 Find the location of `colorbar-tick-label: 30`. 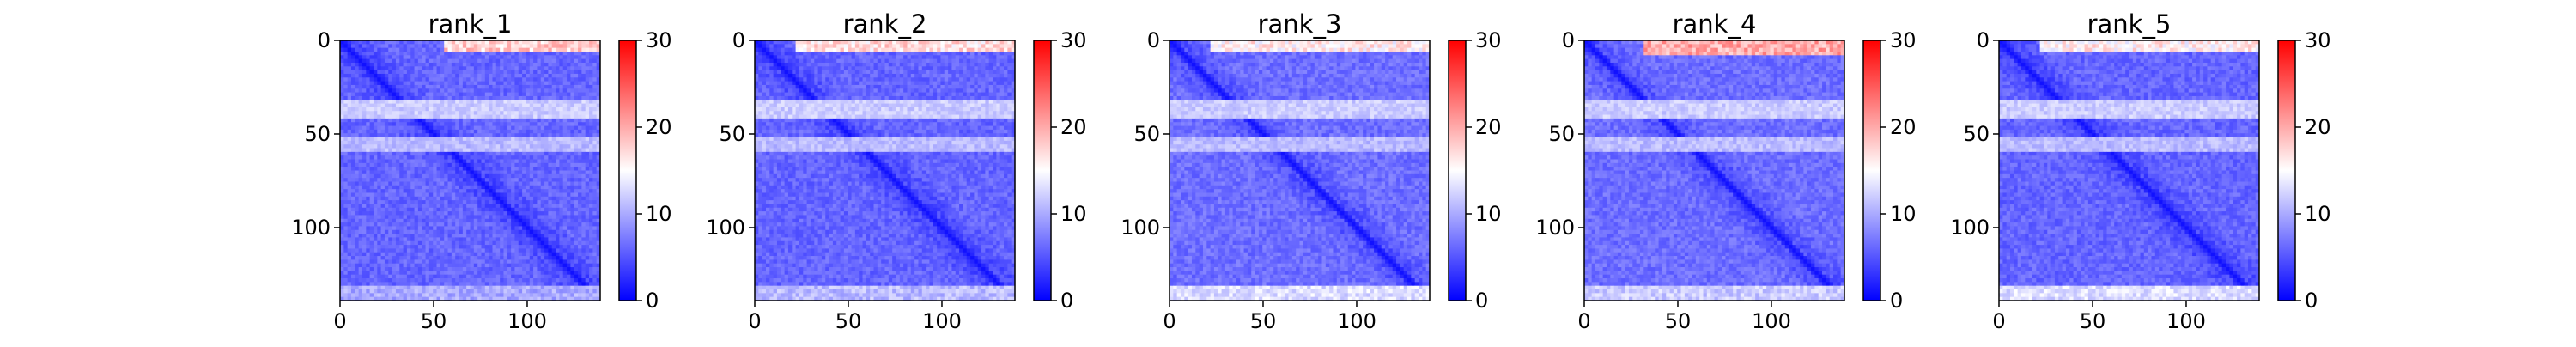

colorbar-tick-label: 30 is located at coordinates (659, 40).